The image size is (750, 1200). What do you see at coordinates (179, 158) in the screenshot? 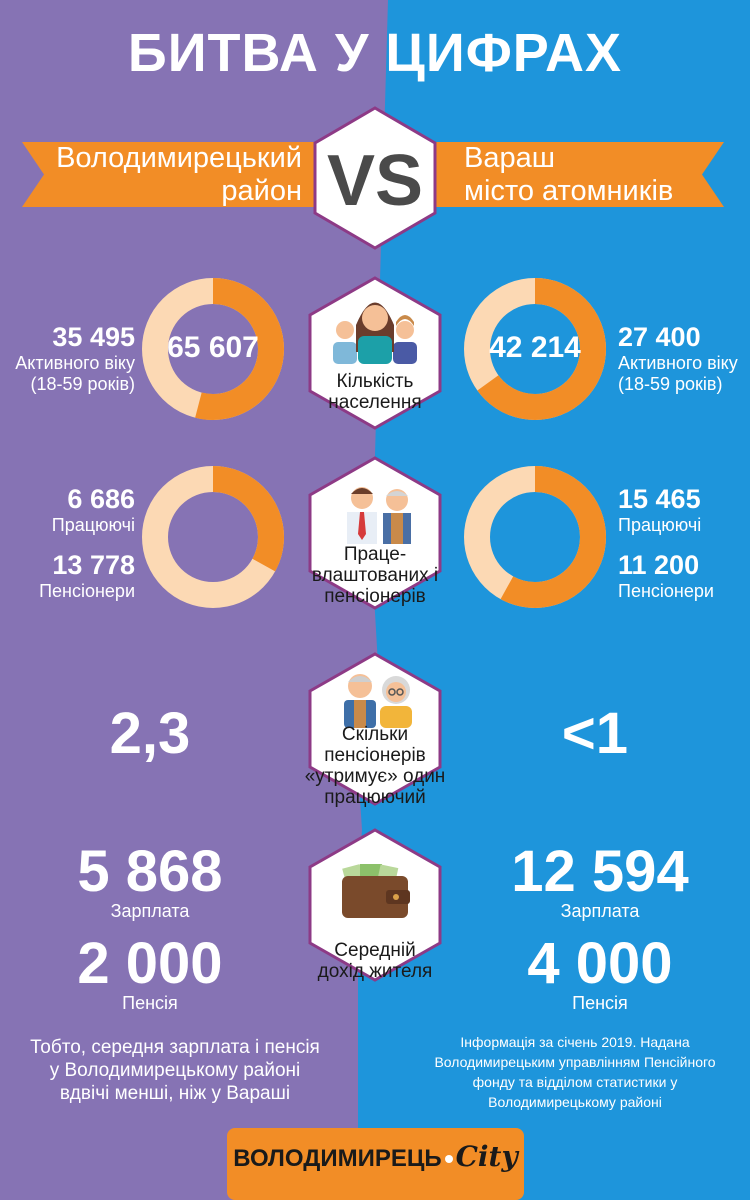
I see `left-name-line1: Володимирецький` at bounding box center [179, 158].